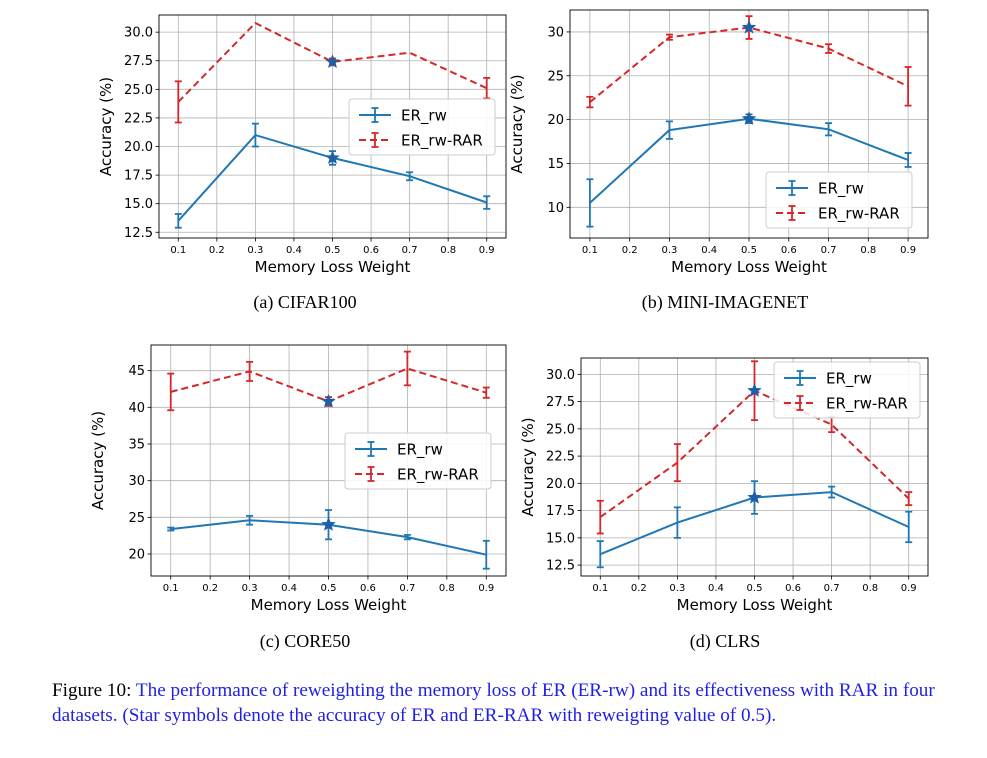 This screenshot has height=758, width=987. What do you see at coordinates (555, 164) in the screenshot?
I see `y-tick-label: 15` at bounding box center [555, 164].